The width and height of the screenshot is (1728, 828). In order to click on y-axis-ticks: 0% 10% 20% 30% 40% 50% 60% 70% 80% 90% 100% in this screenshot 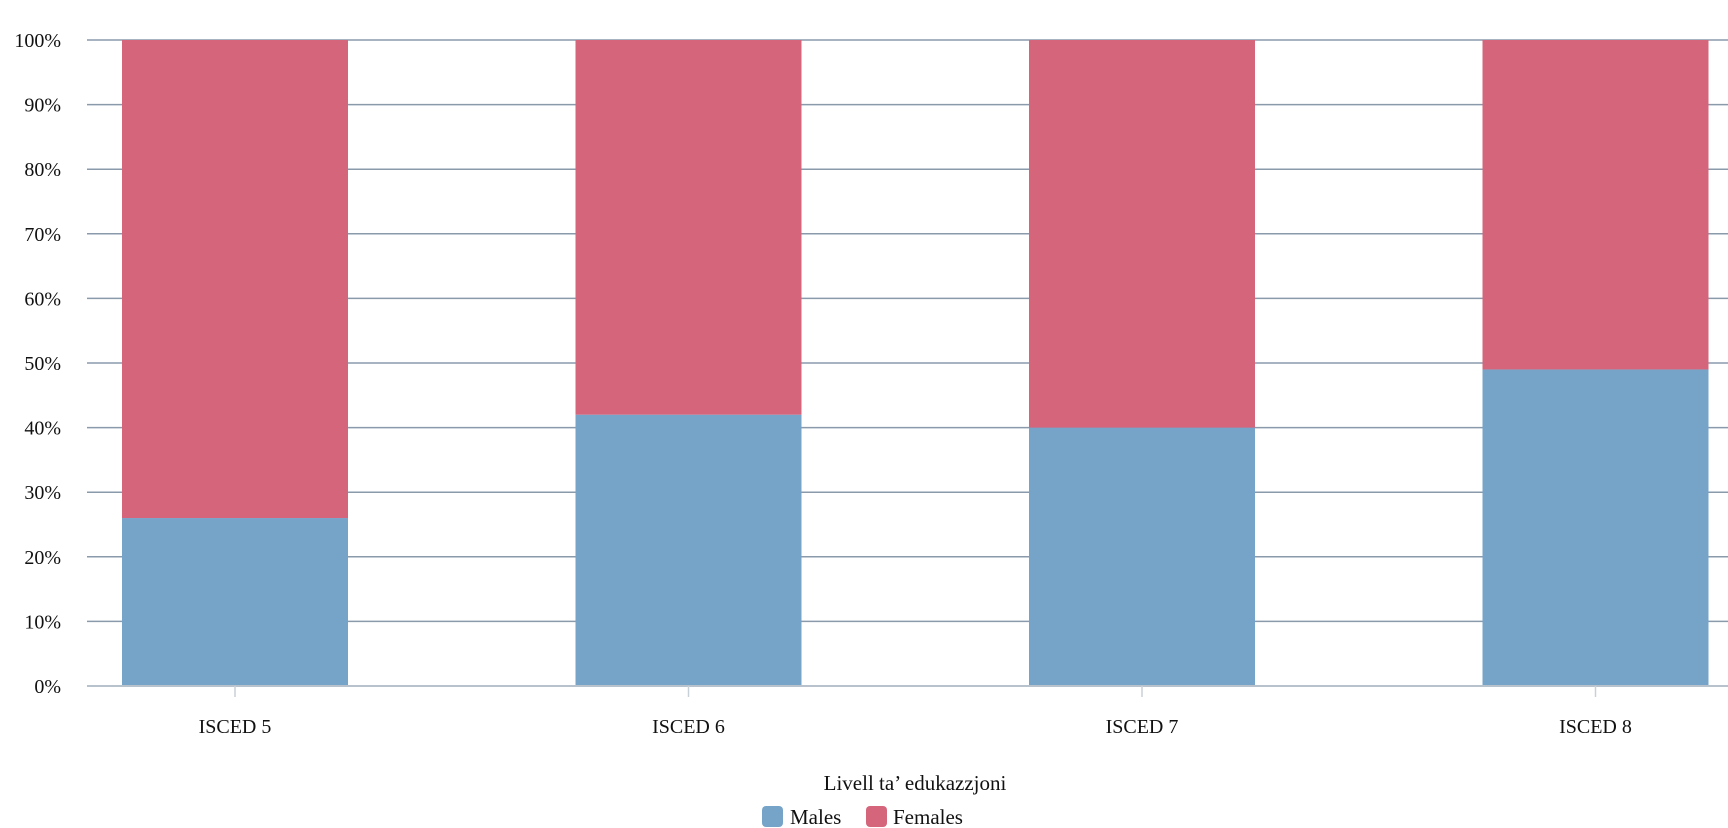, I will do `click(37, 364)`.